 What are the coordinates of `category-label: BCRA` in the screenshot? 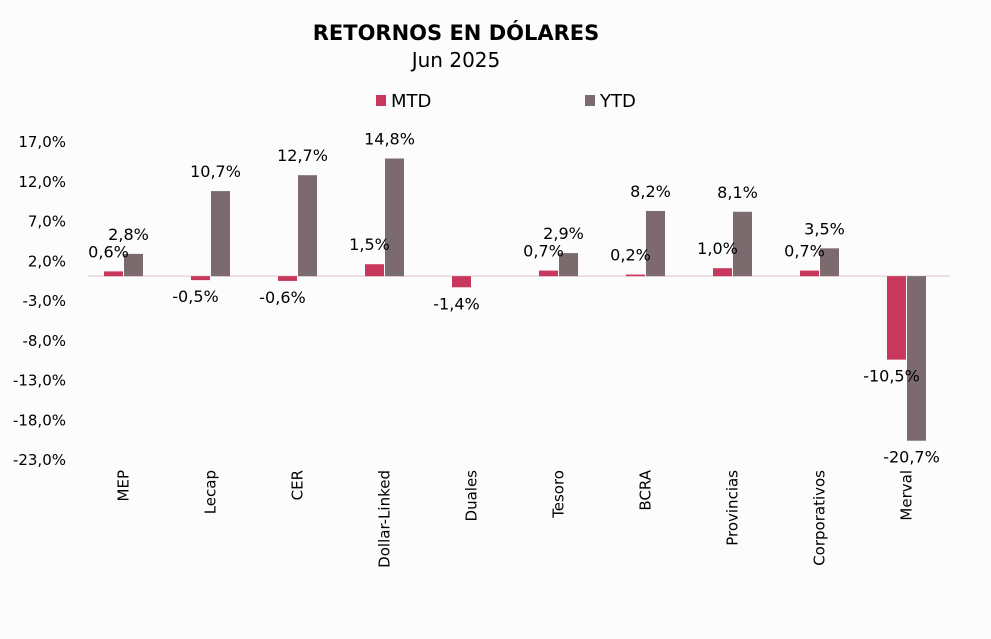 It's located at (646, 489).